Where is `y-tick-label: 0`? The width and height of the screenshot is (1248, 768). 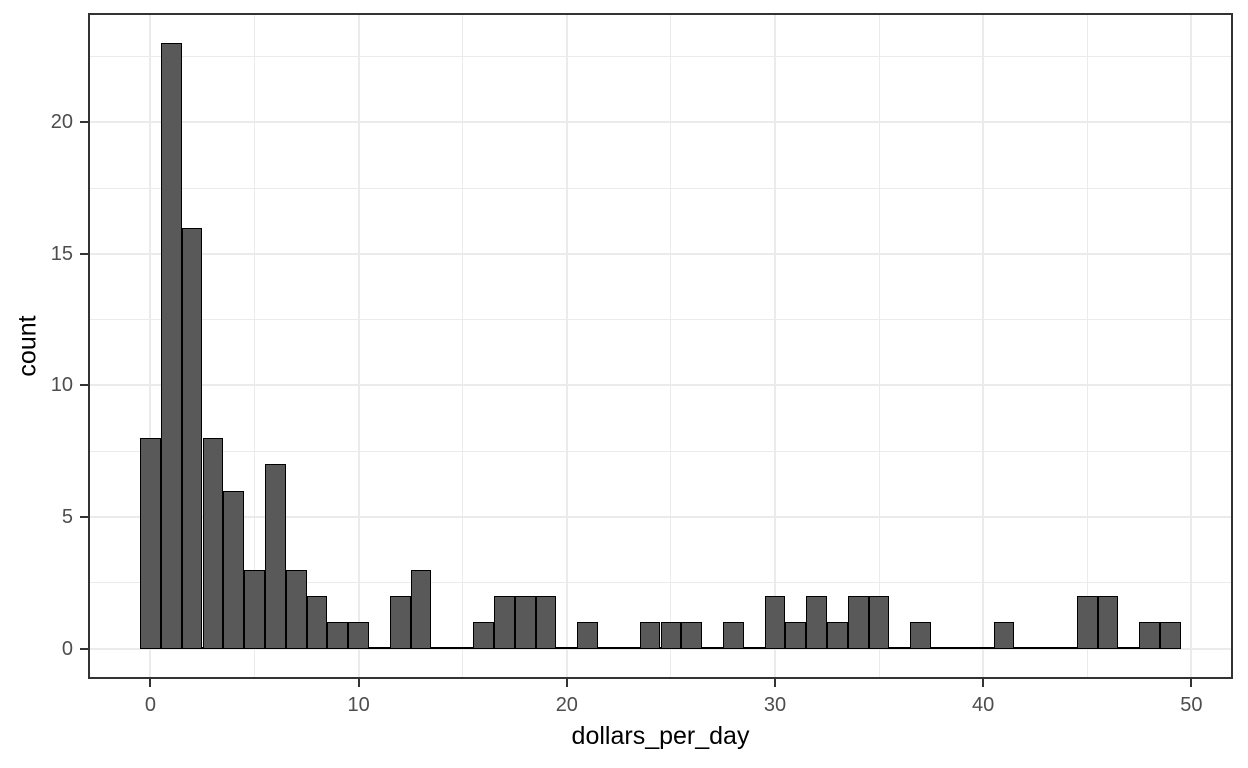 y-tick-label: 0 is located at coordinates (67, 648).